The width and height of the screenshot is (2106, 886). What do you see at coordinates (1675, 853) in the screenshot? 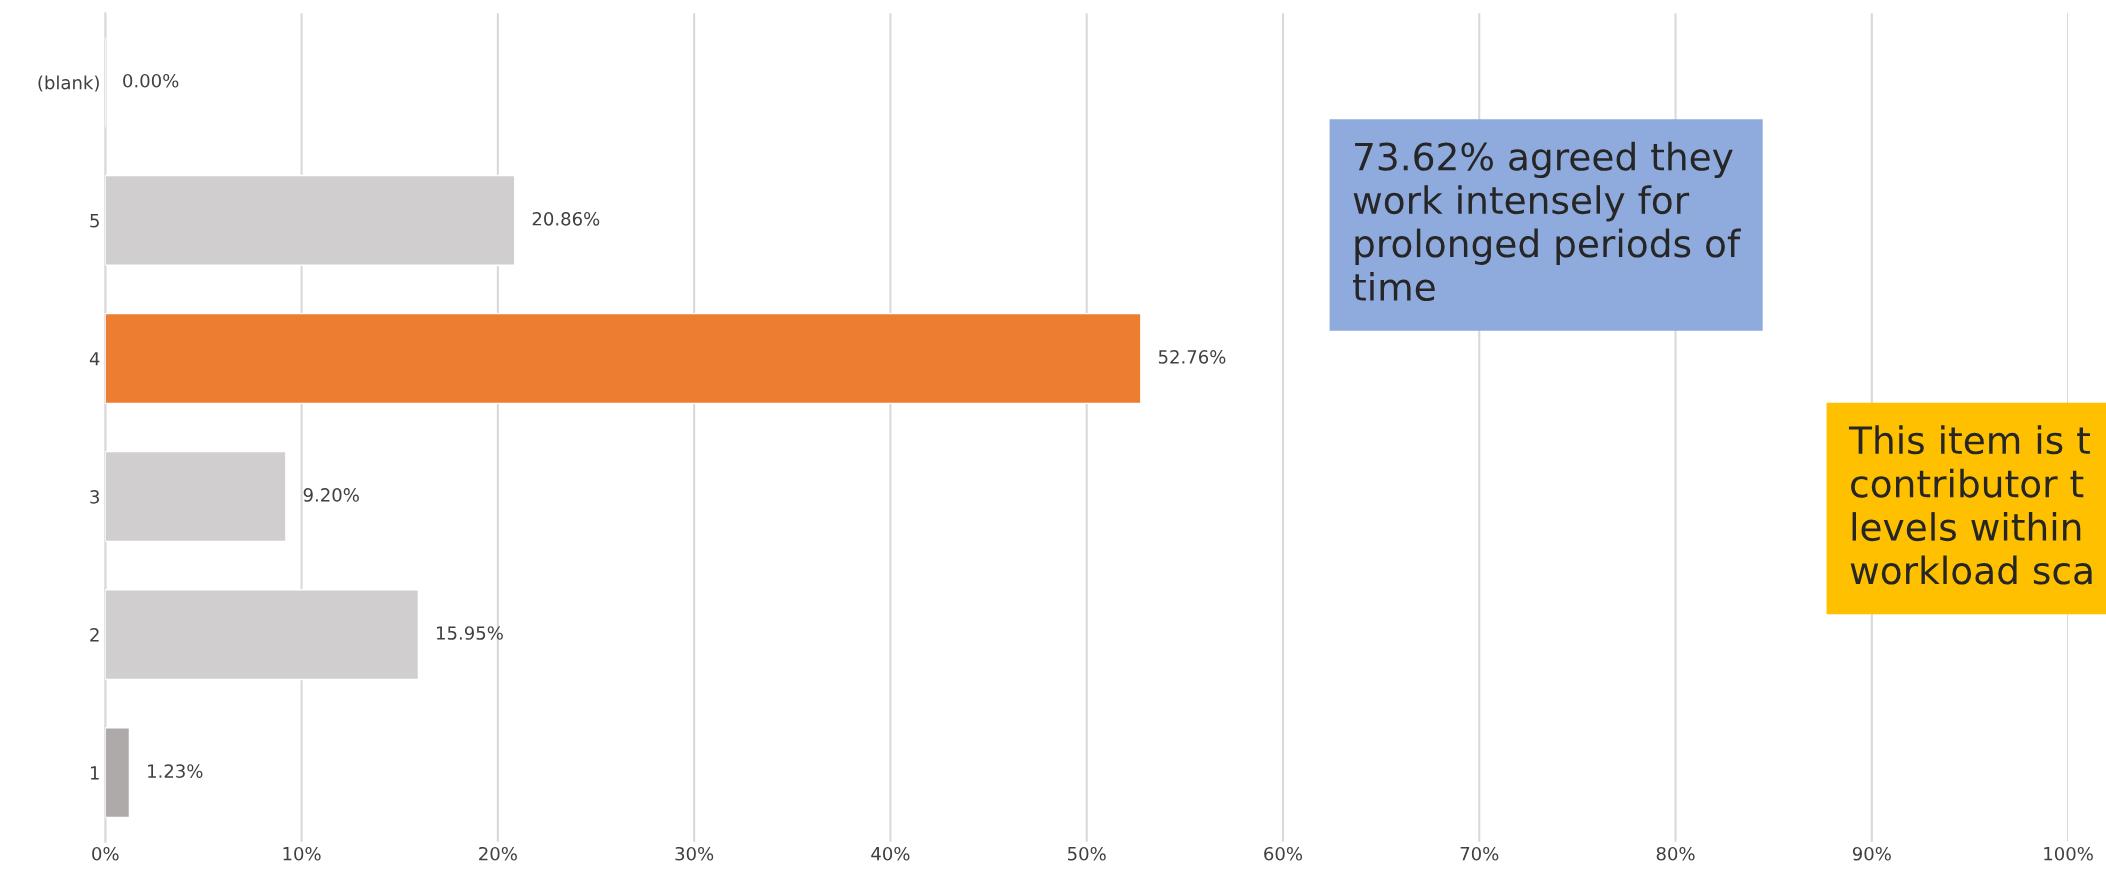
I see `x-tick-label: 80%` at bounding box center [1675, 853].